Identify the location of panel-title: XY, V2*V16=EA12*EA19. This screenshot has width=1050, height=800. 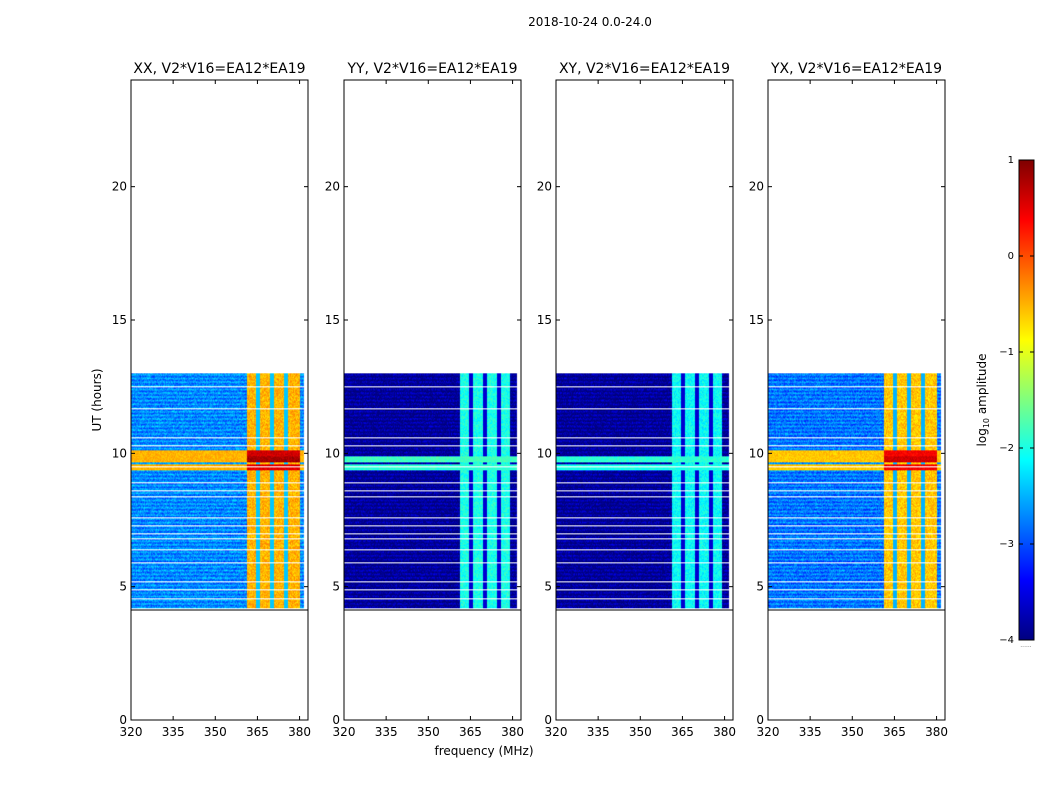
(644, 69).